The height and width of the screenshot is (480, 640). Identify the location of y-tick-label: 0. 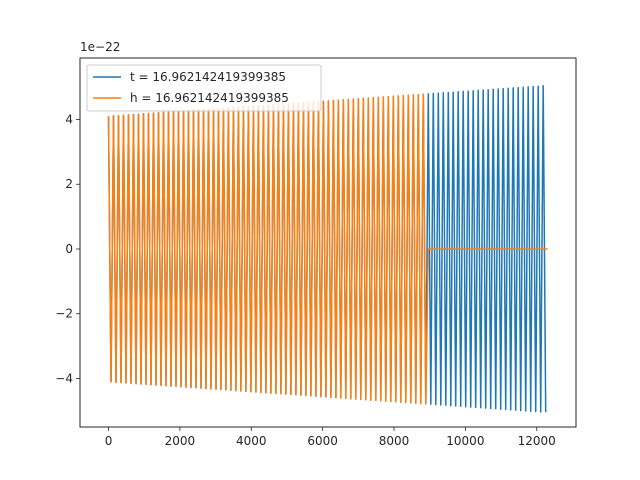
(69, 249).